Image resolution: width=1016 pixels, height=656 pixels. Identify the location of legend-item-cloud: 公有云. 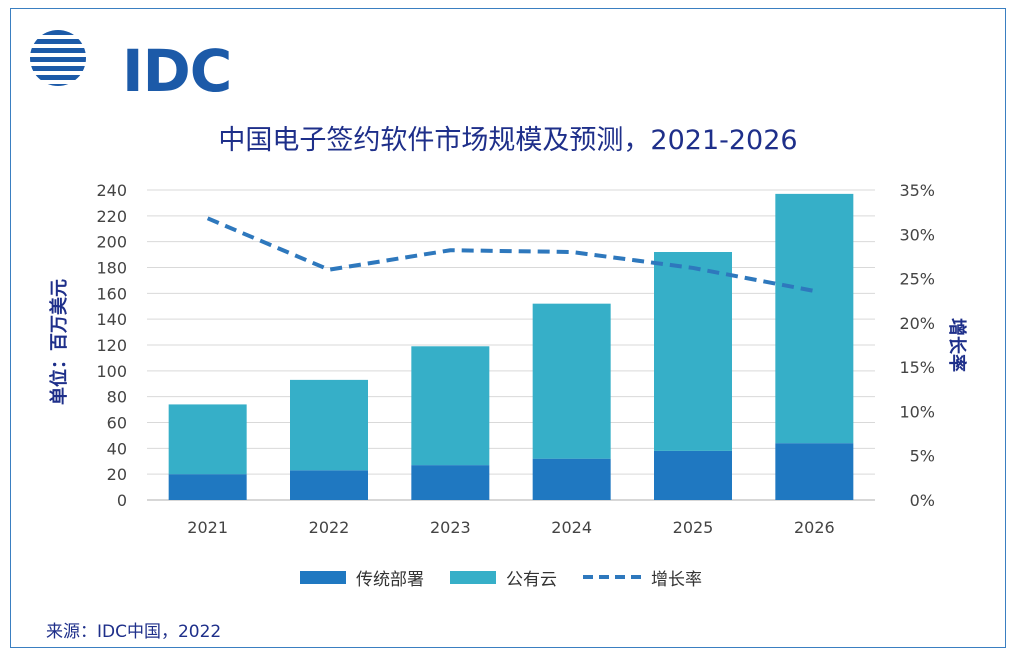
(503, 577).